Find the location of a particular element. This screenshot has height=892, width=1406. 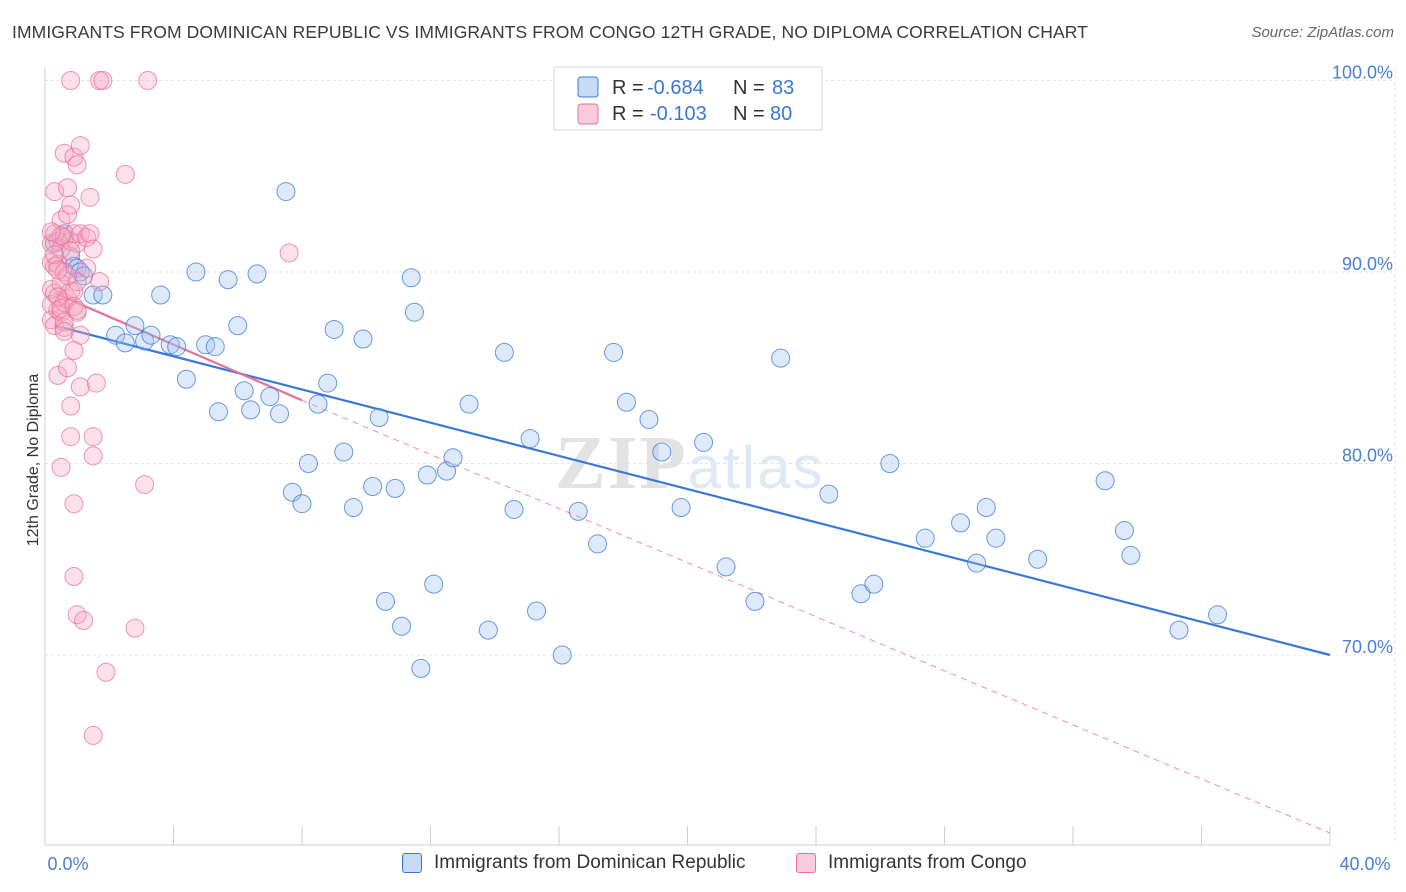

legend-n-value-1: 83 is located at coordinates (783, 88).